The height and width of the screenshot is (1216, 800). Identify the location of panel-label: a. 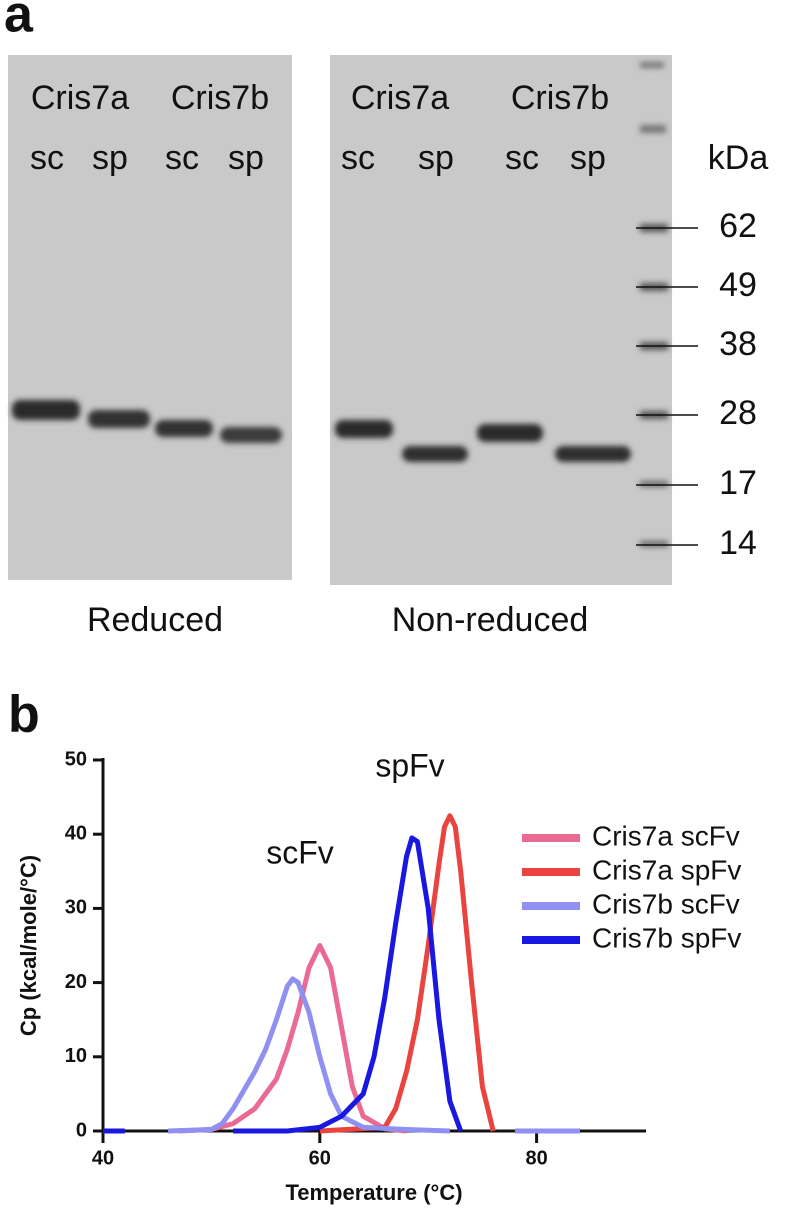
(19, 22).